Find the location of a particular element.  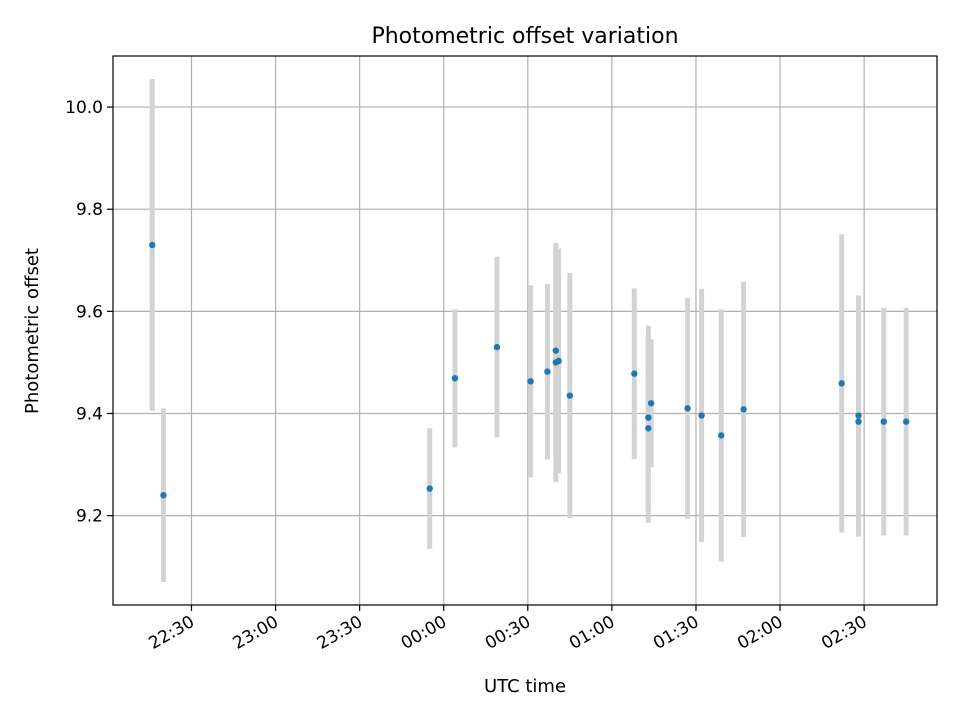

y-tick-label: 9.6 is located at coordinates (89, 312).